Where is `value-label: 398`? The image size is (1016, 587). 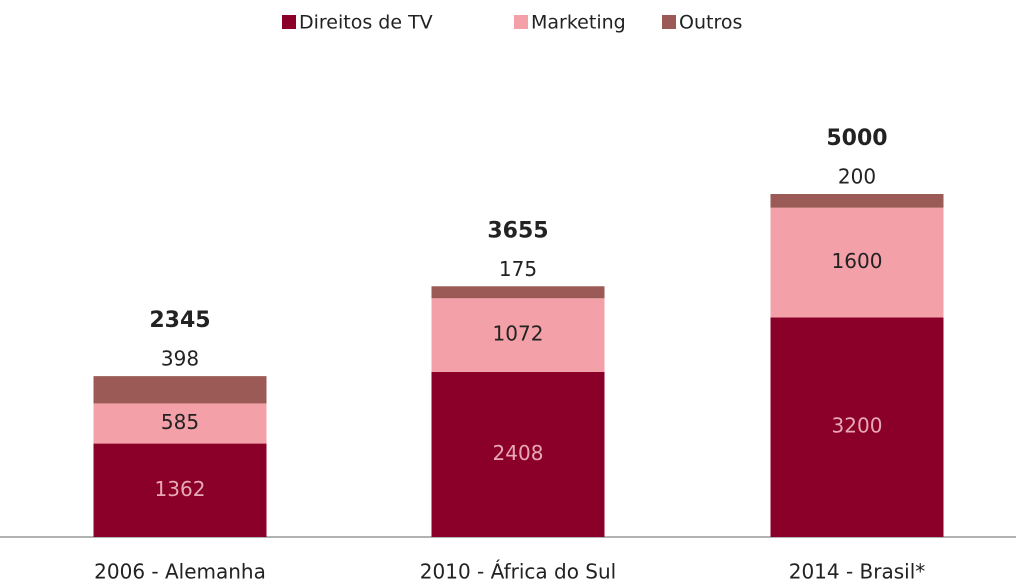 value-label: 398 is located at coordinates (180, 359).